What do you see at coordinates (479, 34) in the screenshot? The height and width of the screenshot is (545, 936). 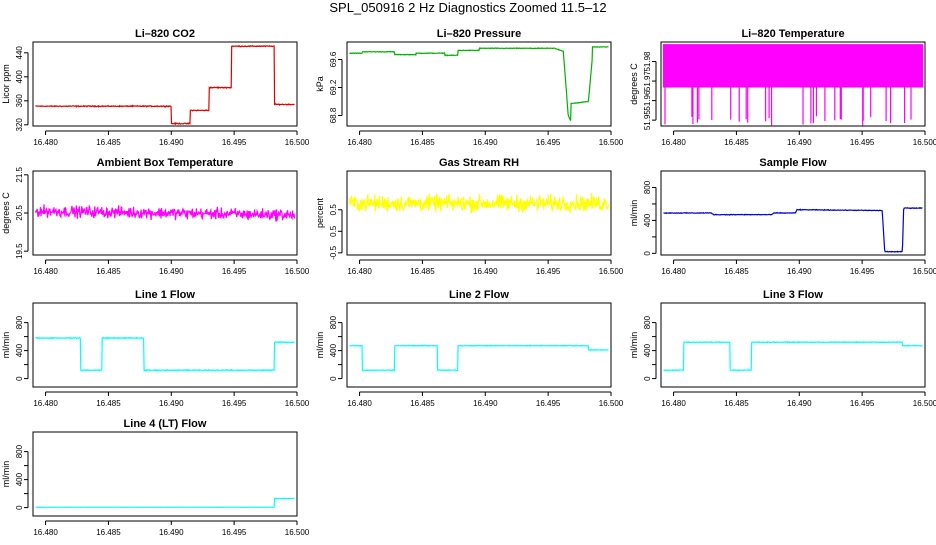 I see `chart-title: Li–820 Pressure` at bounding box center [479, 34].